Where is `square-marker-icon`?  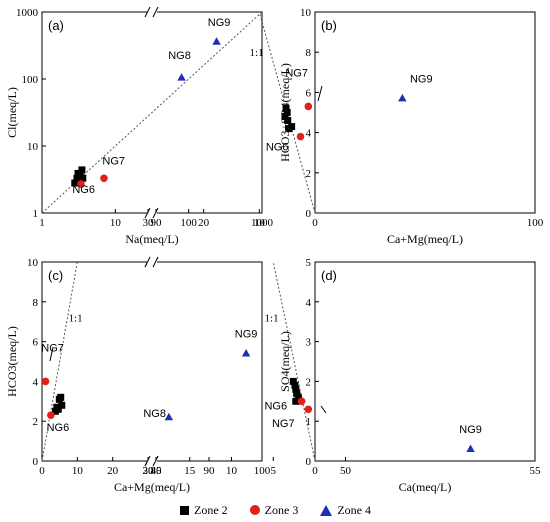
square-marker-icon is located at coordinates (184, 510).